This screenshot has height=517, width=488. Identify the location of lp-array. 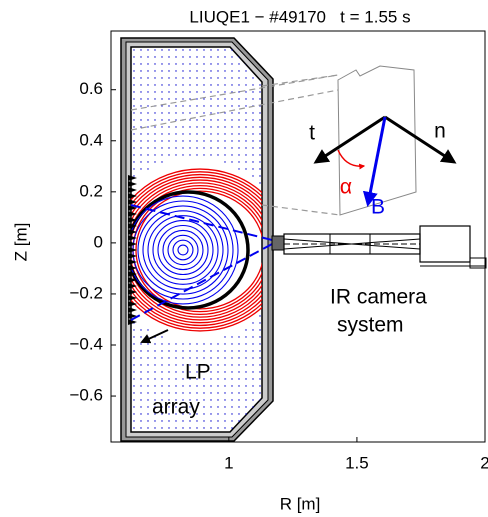
(132, 250).